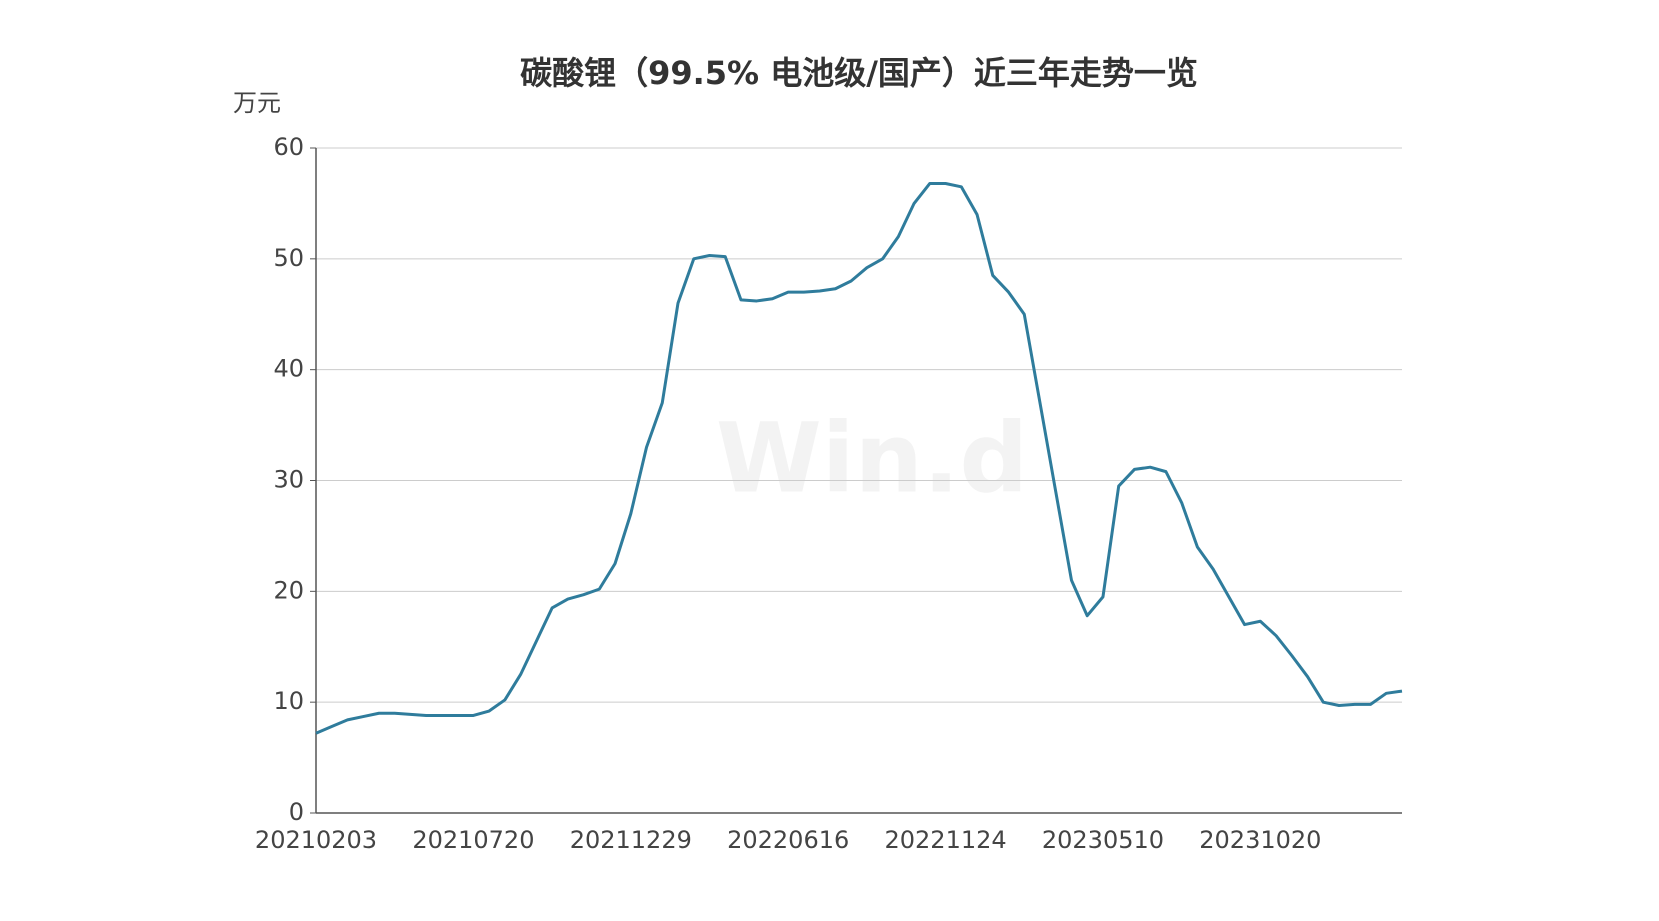  Describe the element at coordinates (288, 701) in the screenshot. I see `y-tick-label: 10` at that location.